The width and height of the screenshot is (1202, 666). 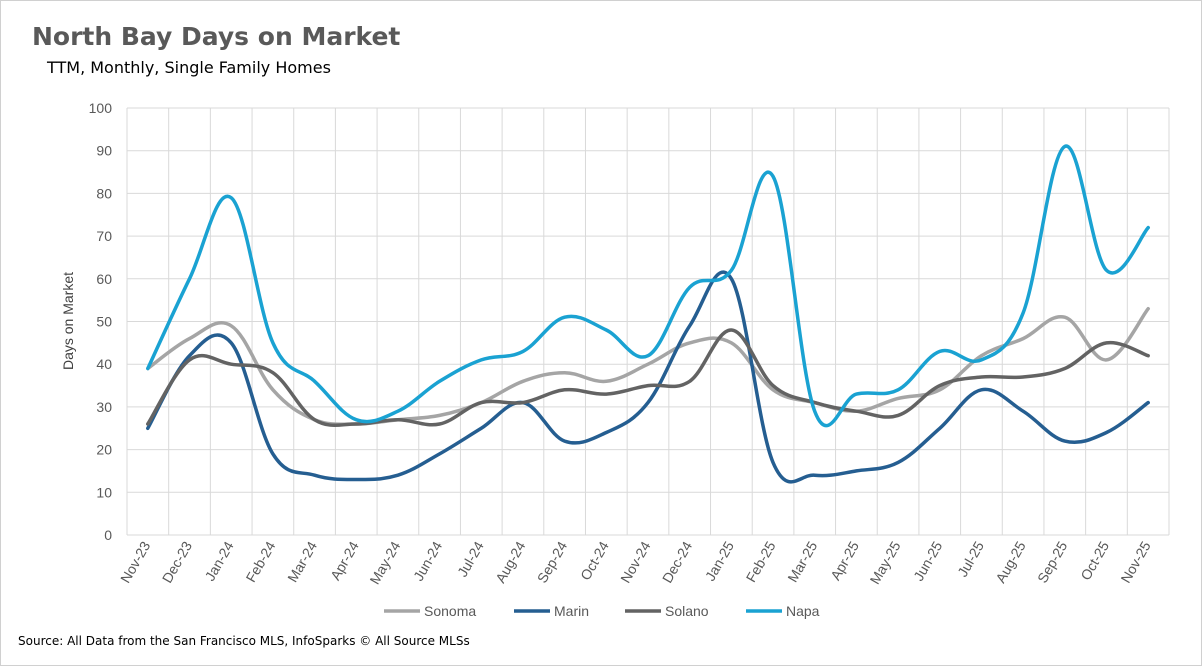 I want to click on y-tick-label: 20, so click(x=104, y=450).